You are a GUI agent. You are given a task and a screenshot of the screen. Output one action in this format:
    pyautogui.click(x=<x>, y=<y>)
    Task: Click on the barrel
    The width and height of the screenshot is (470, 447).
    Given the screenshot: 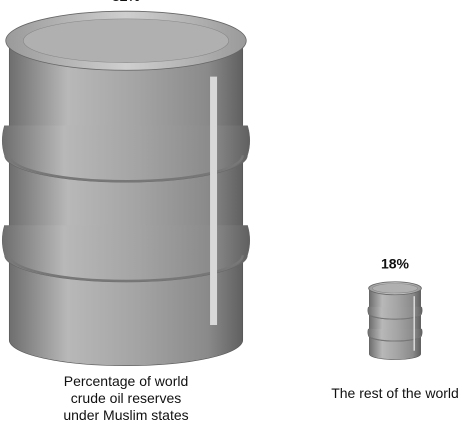 What is the action you would take?
    pyautogui.click(x=395, y=320)
    